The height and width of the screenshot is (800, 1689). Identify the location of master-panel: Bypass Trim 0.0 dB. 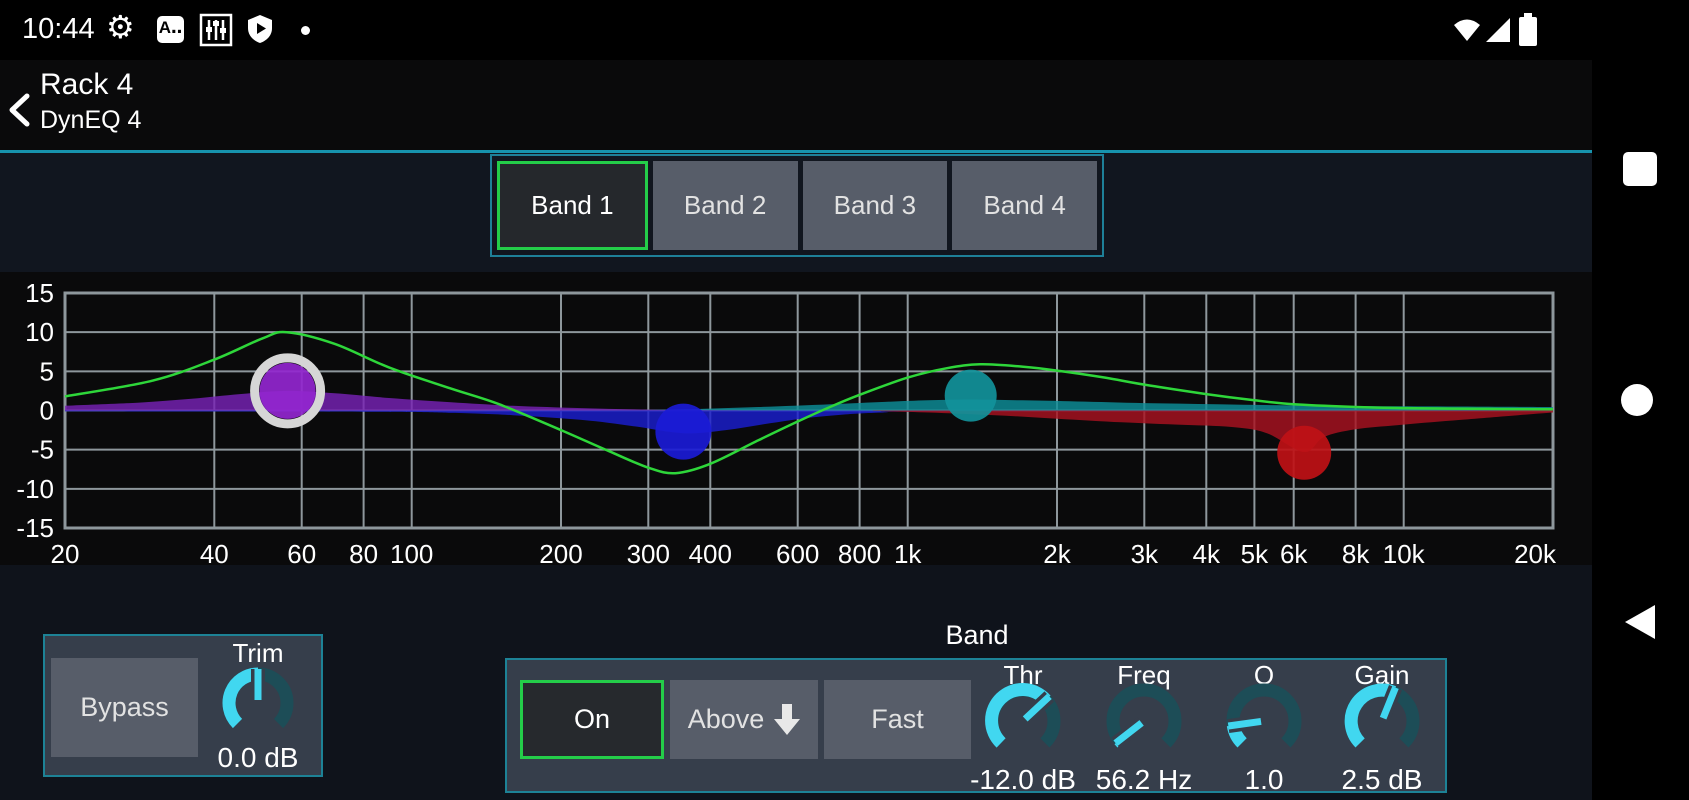
(183, 705).